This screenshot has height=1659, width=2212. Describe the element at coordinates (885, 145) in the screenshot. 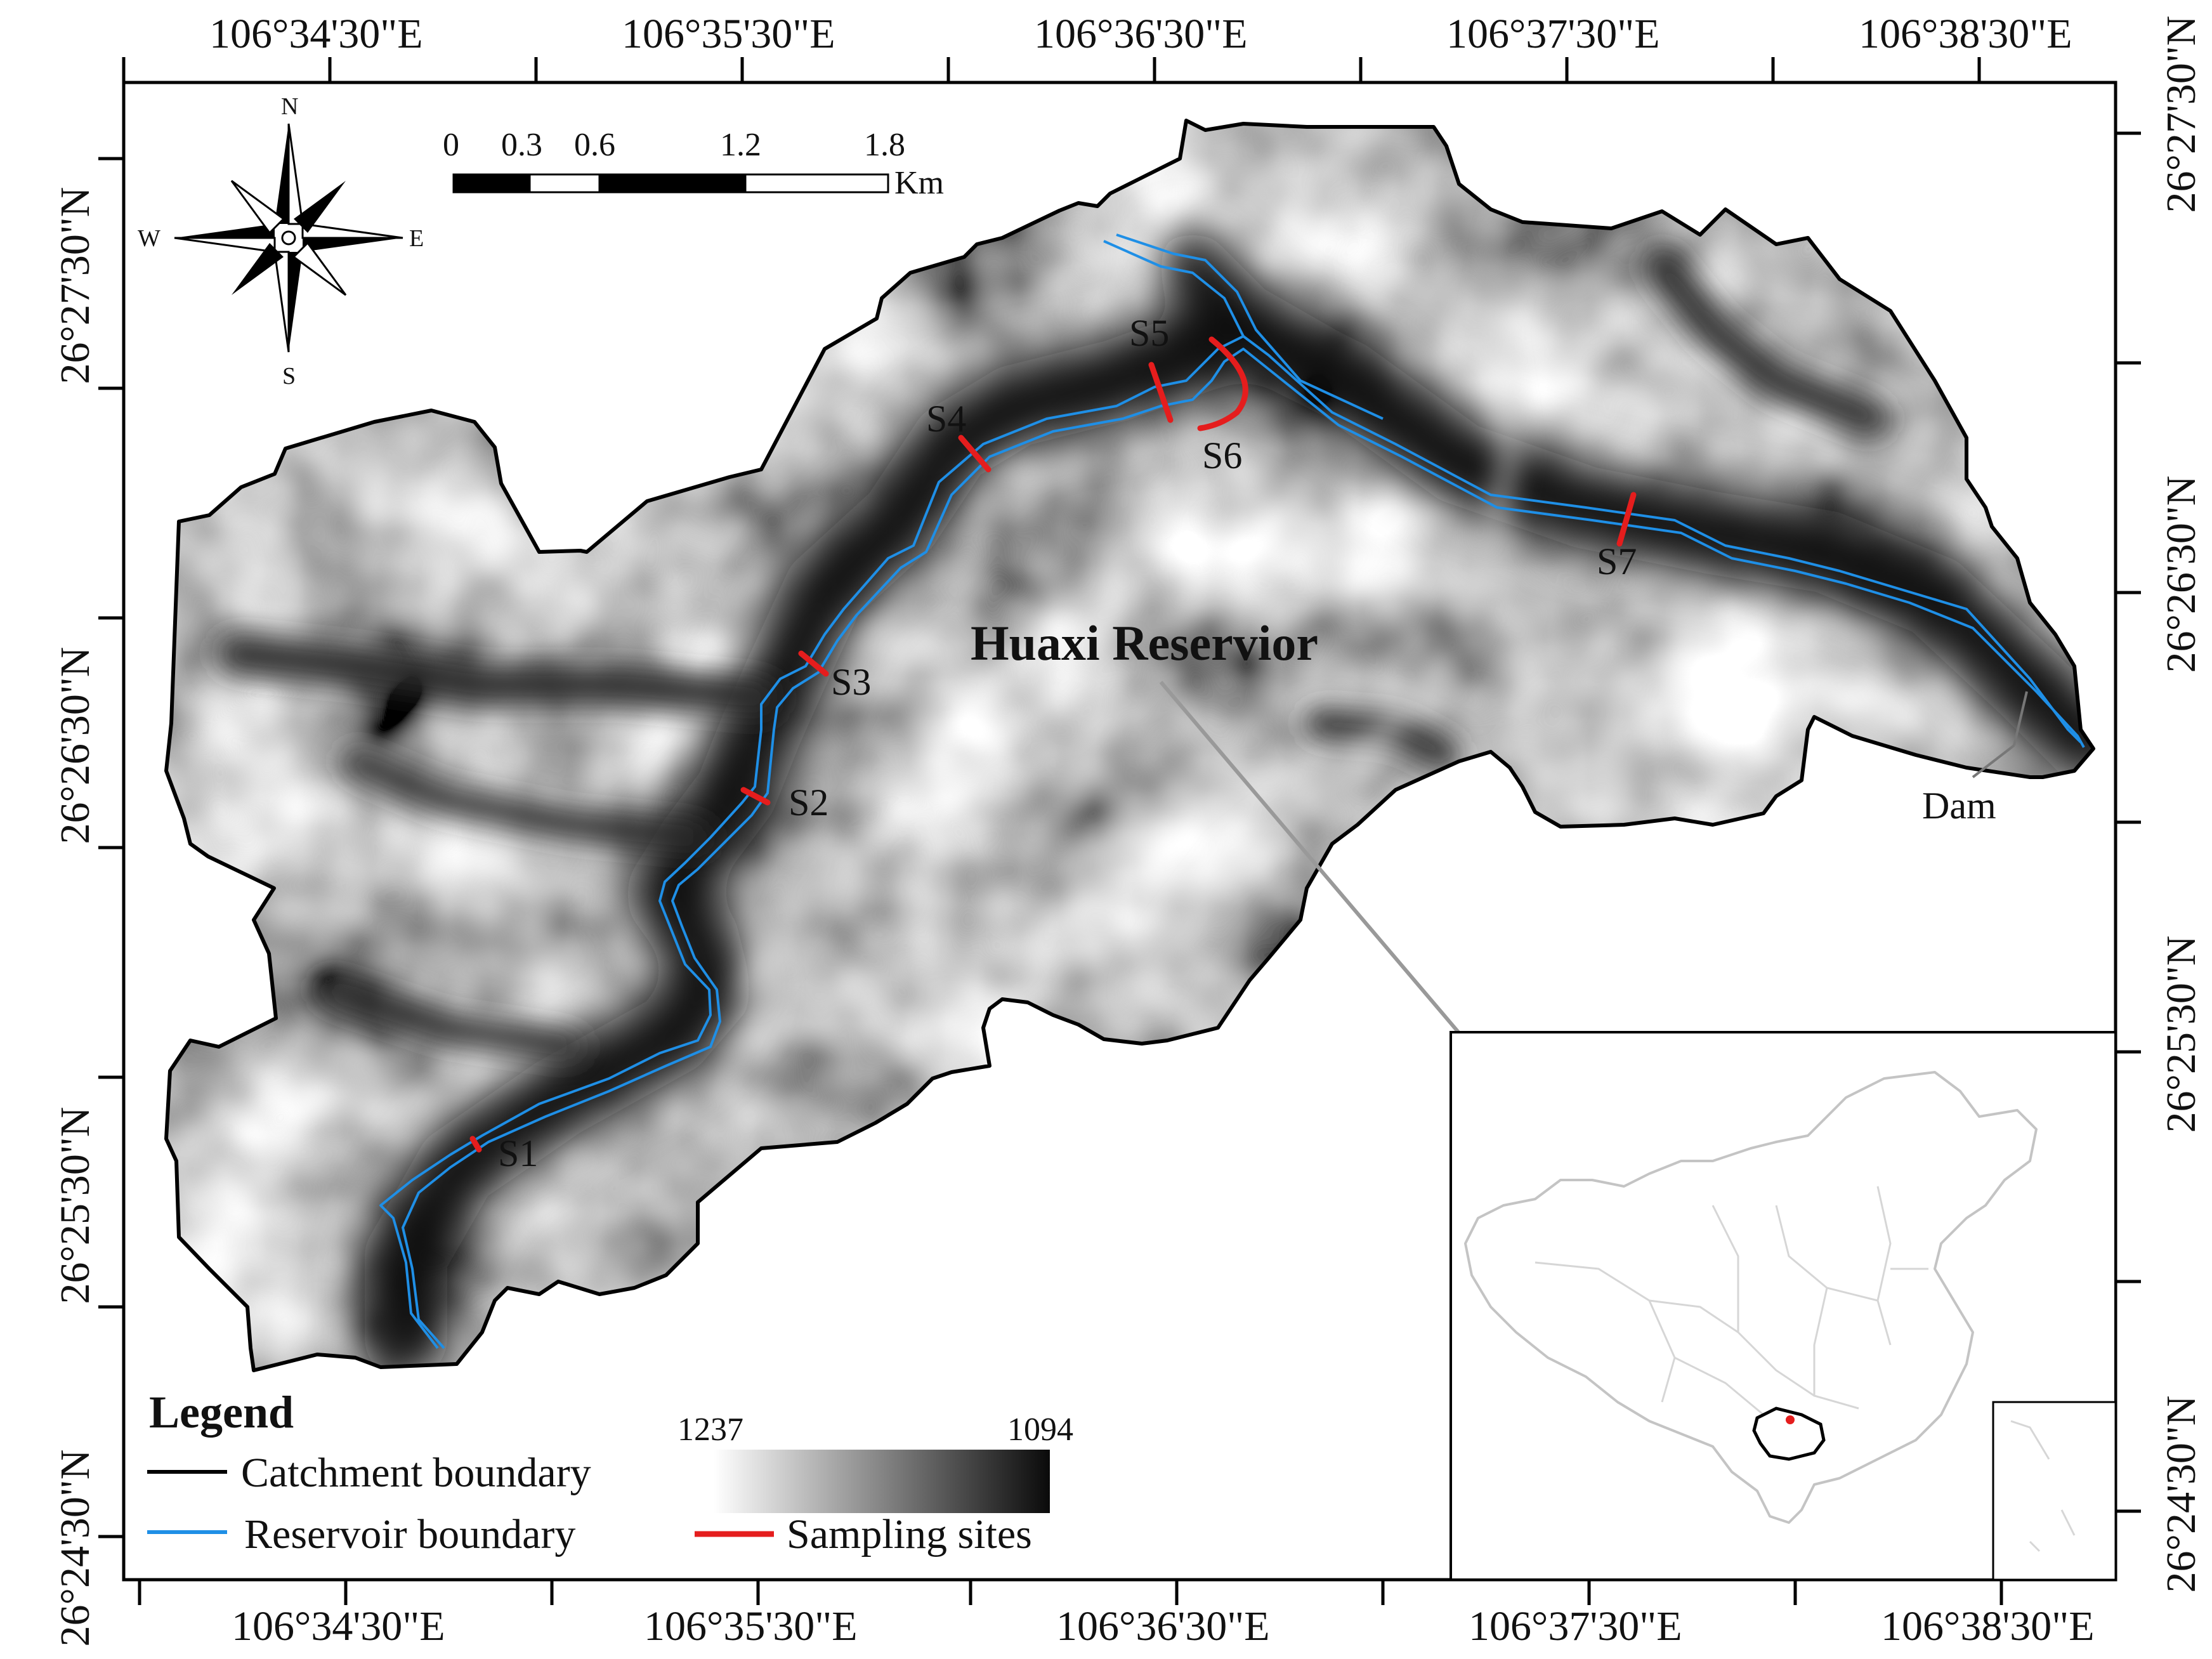

I see `scale-tick-4: 1.8` at that location.